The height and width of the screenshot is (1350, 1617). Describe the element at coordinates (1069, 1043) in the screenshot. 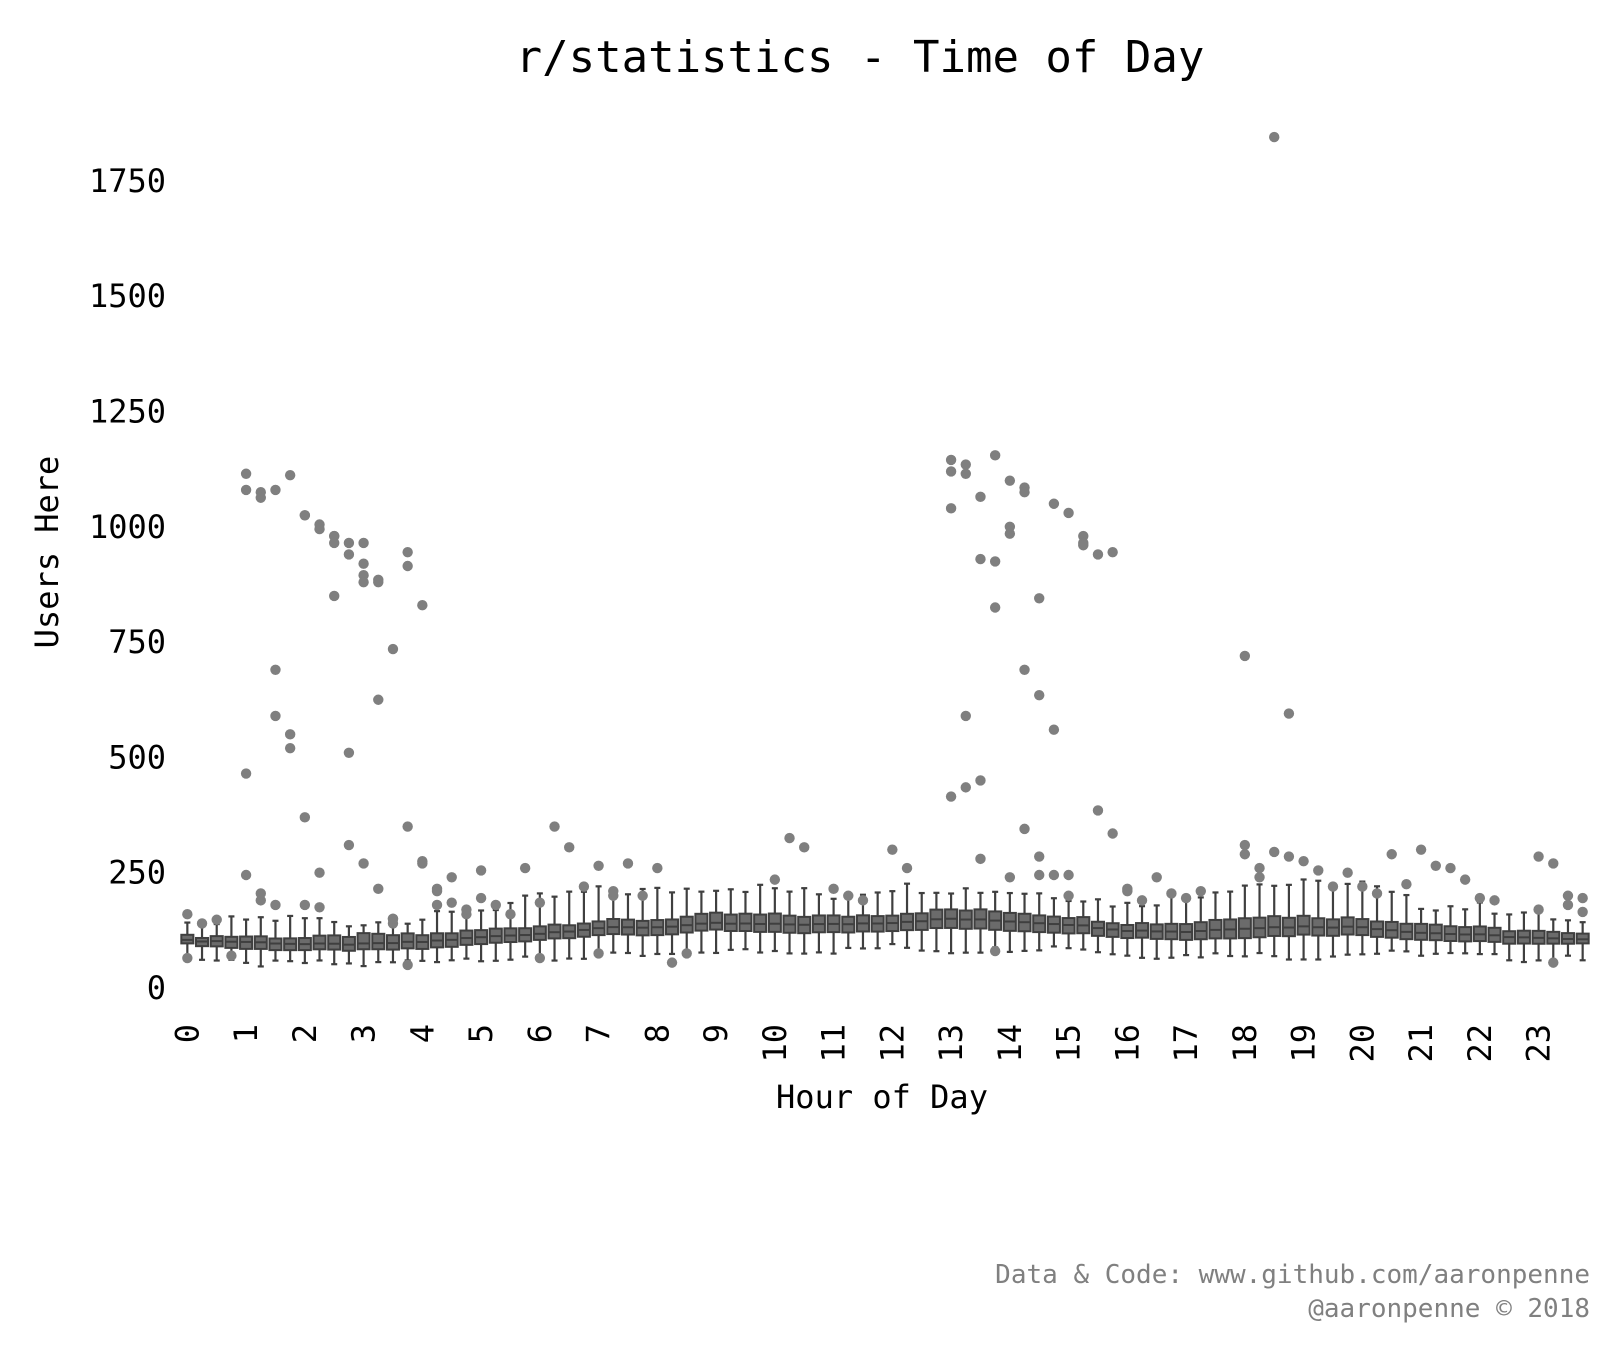

I see `x-tick-label: 15` at that location.